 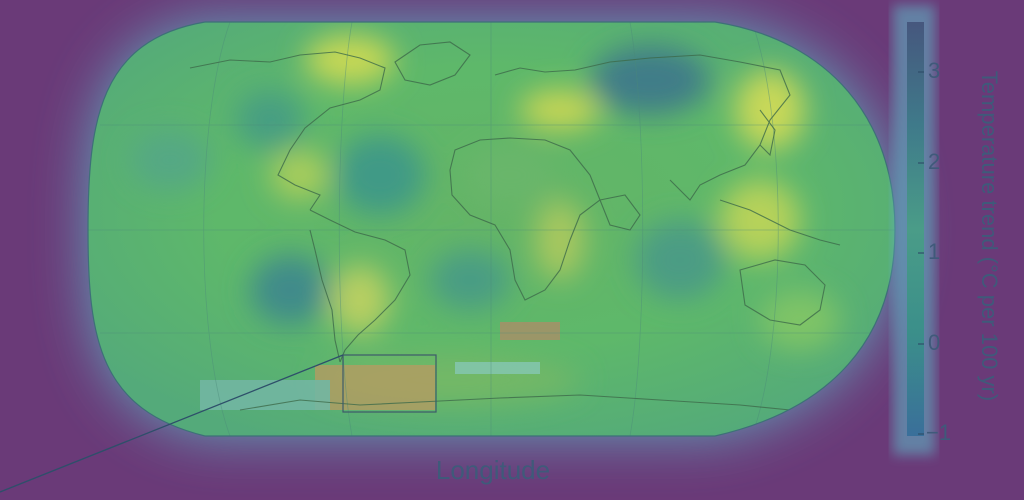 What do you see at coordinates (934, 161) in the screenshot?
I see `colorbar-tick-label: 2` at bounding box center [934, 161].